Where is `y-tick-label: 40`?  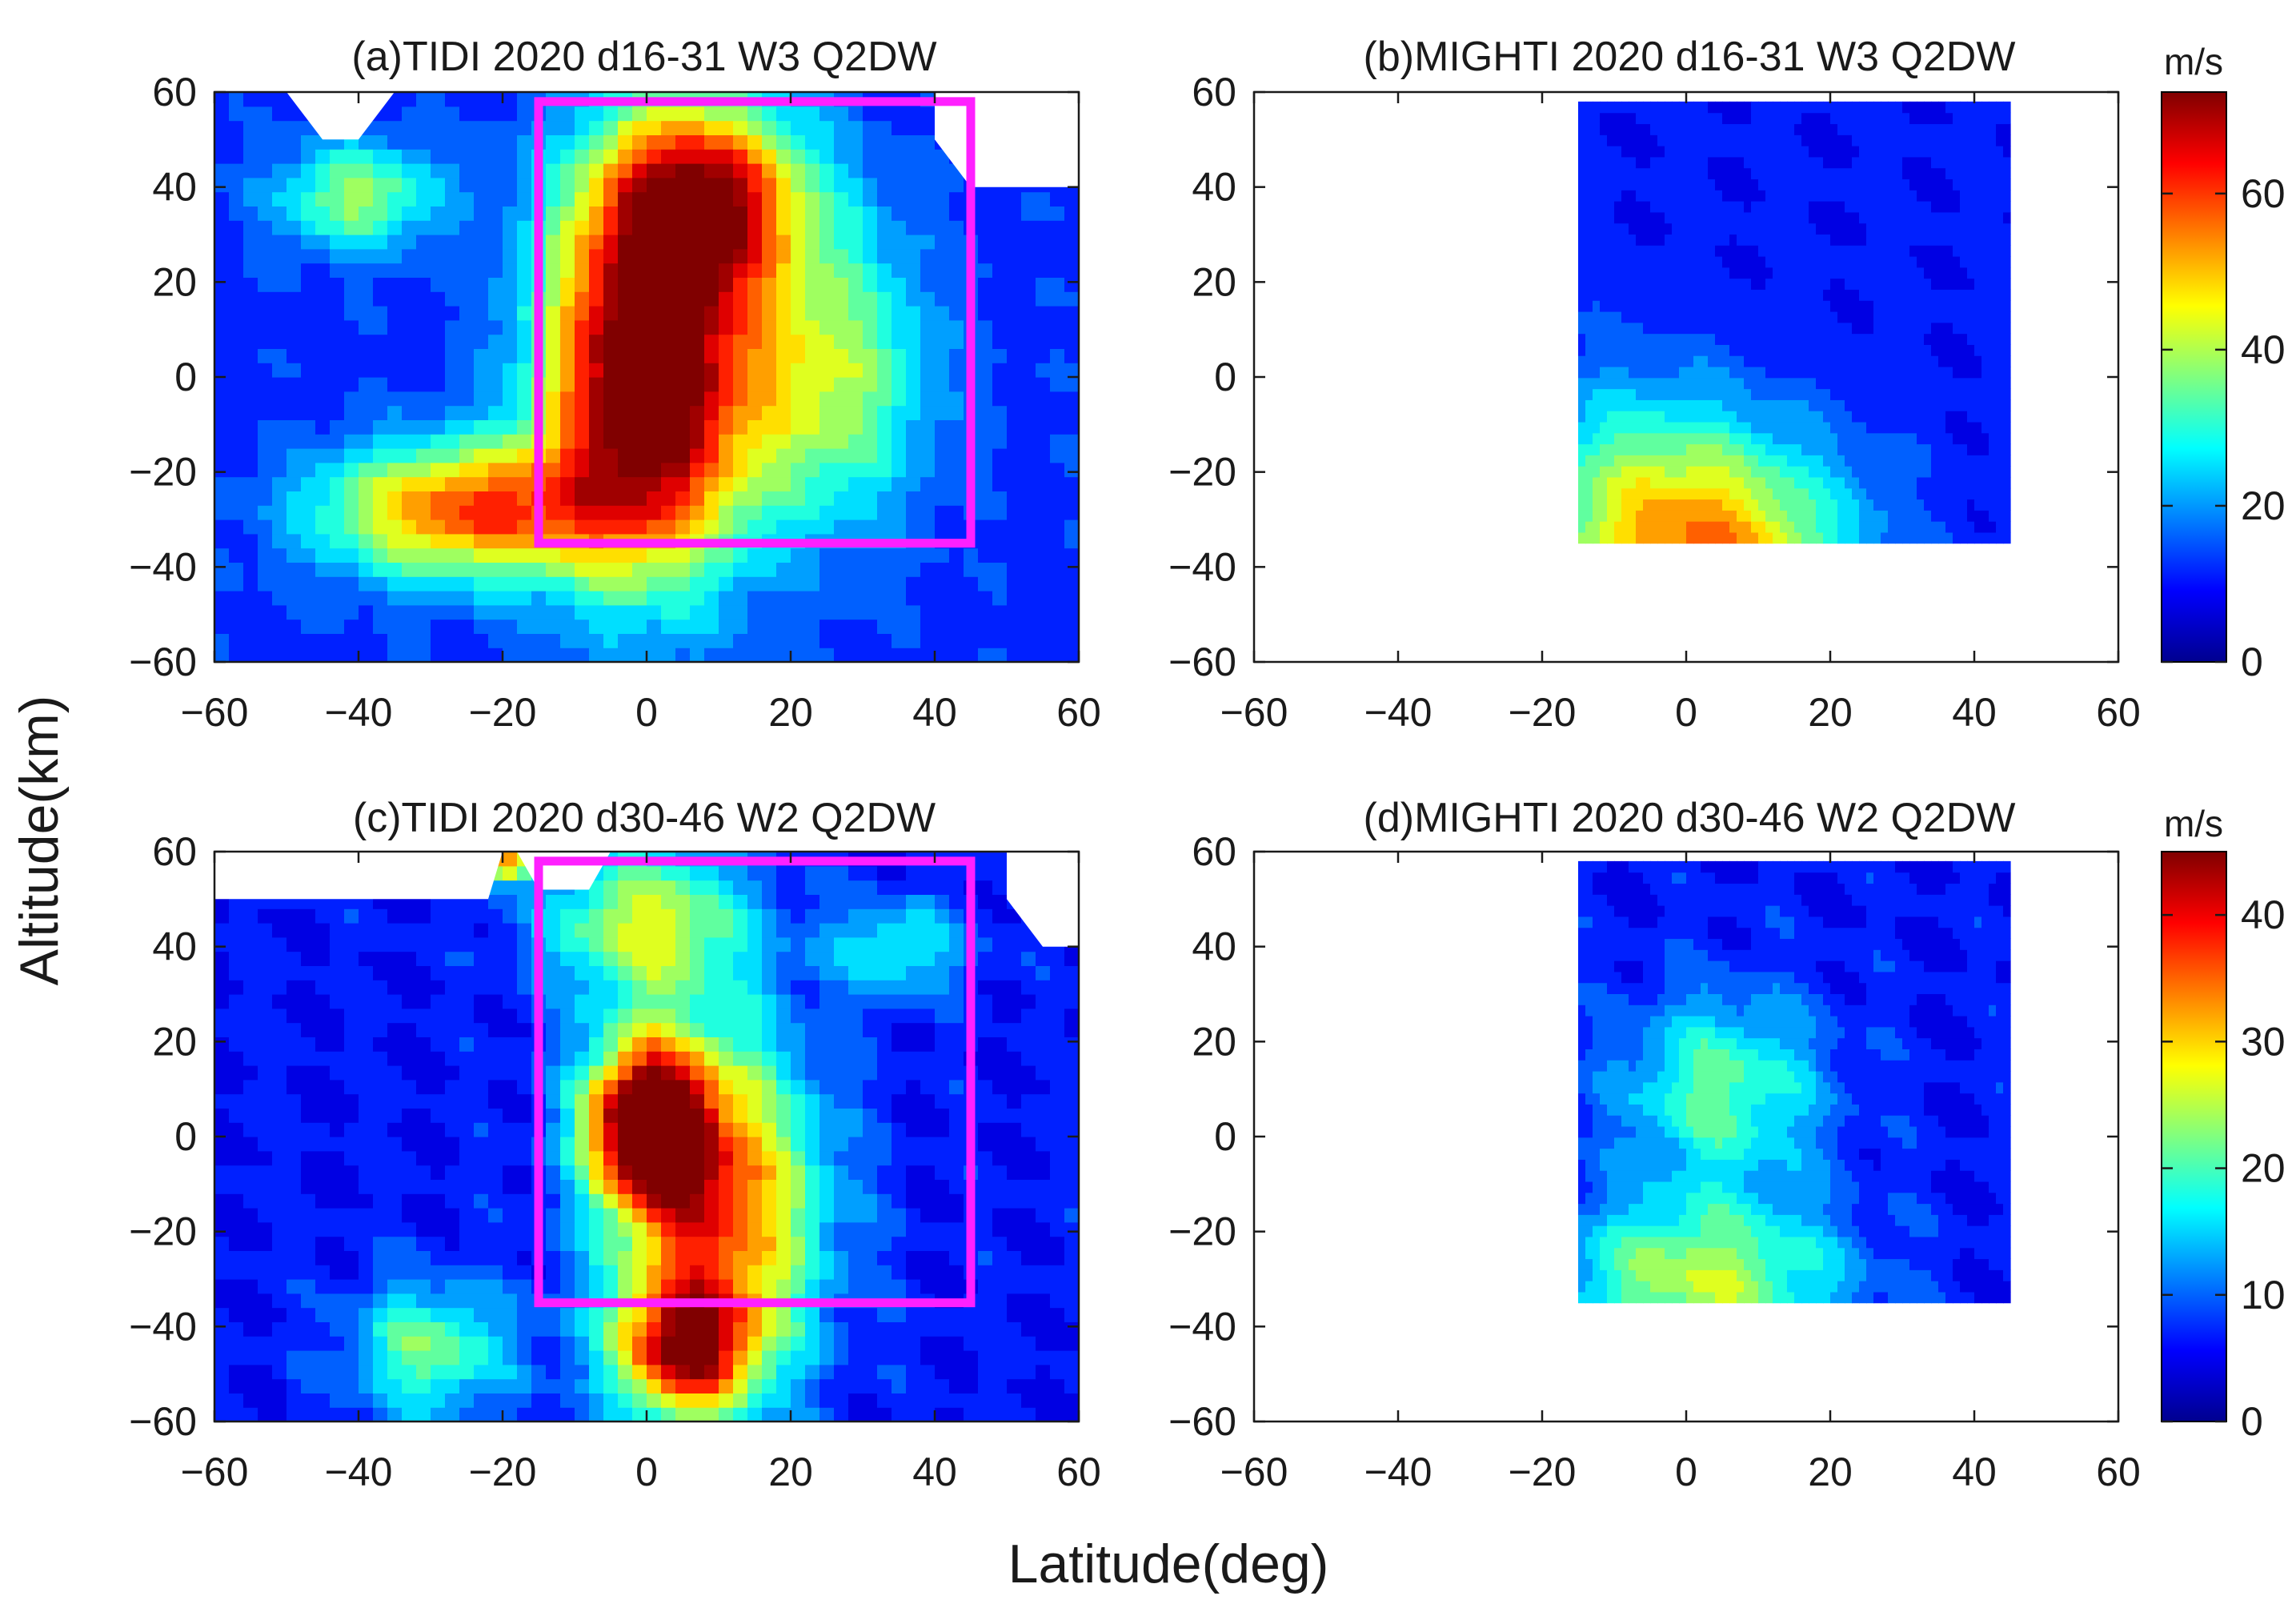
y-tick-label: 40 is located at coordinates (174, 188).